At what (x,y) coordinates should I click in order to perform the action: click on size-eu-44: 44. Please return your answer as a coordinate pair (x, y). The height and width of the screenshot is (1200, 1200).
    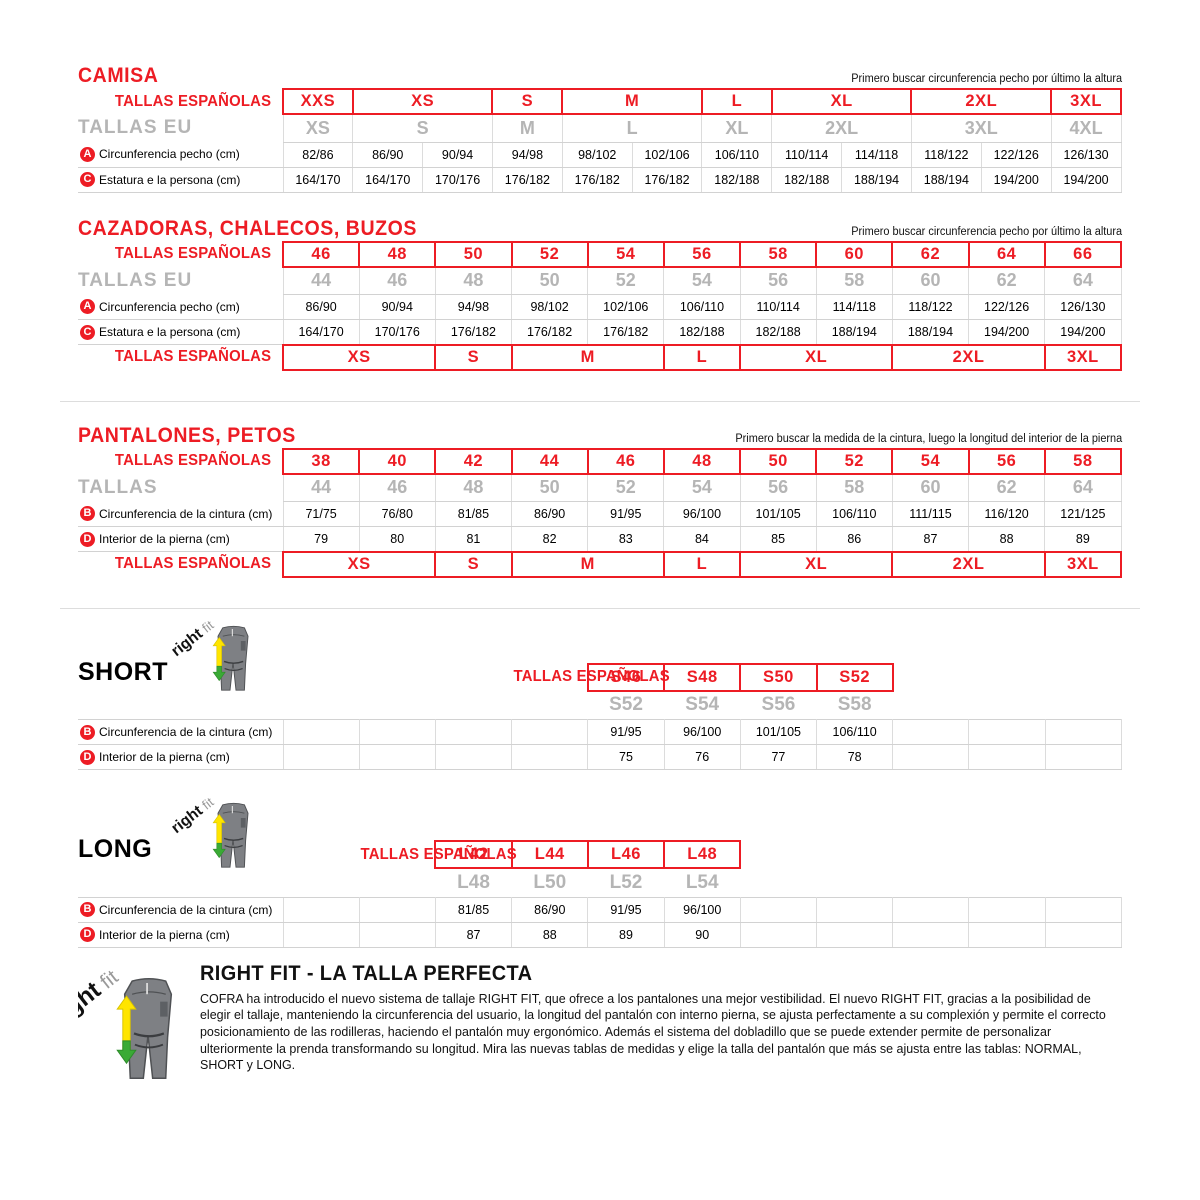
    Looking at the image, I should click on (321, 280).